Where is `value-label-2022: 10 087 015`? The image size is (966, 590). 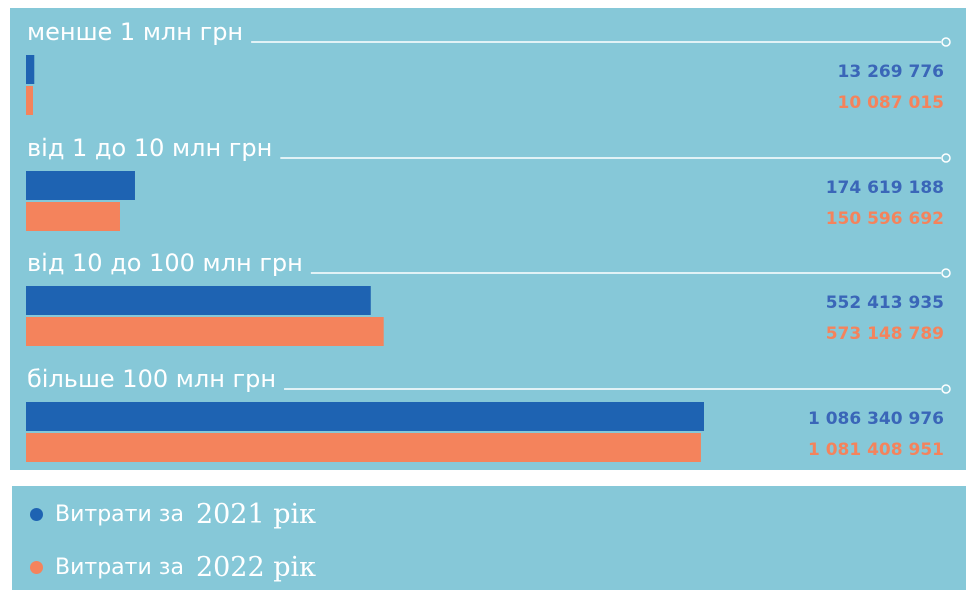 value-label-2022: 10 087 015 is located at coordinates (891, 103).